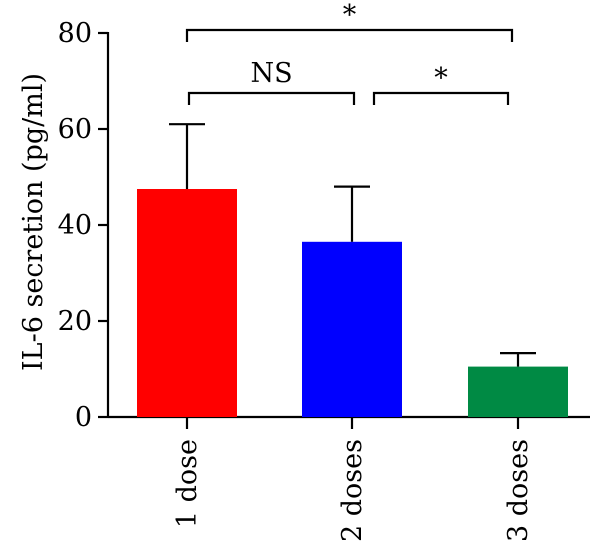 Image resolution: width=600 pixels, height=545 pixels. What do you see at coordinates (83, 417) in the screenshot?
I see `y-tick-label: 0` at bounding box center [83, 417].